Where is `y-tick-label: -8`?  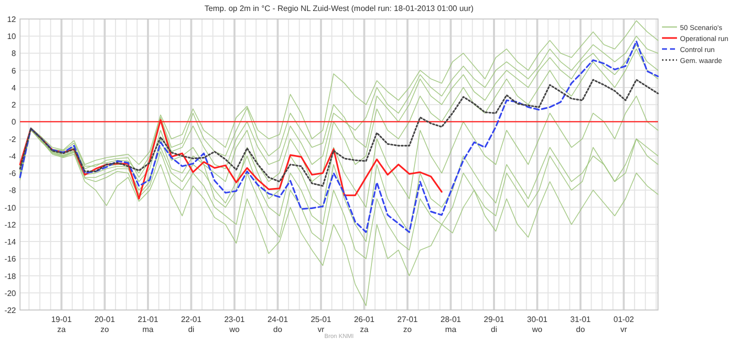 y-tick-label: -8 is located at coordinates (12, 191).